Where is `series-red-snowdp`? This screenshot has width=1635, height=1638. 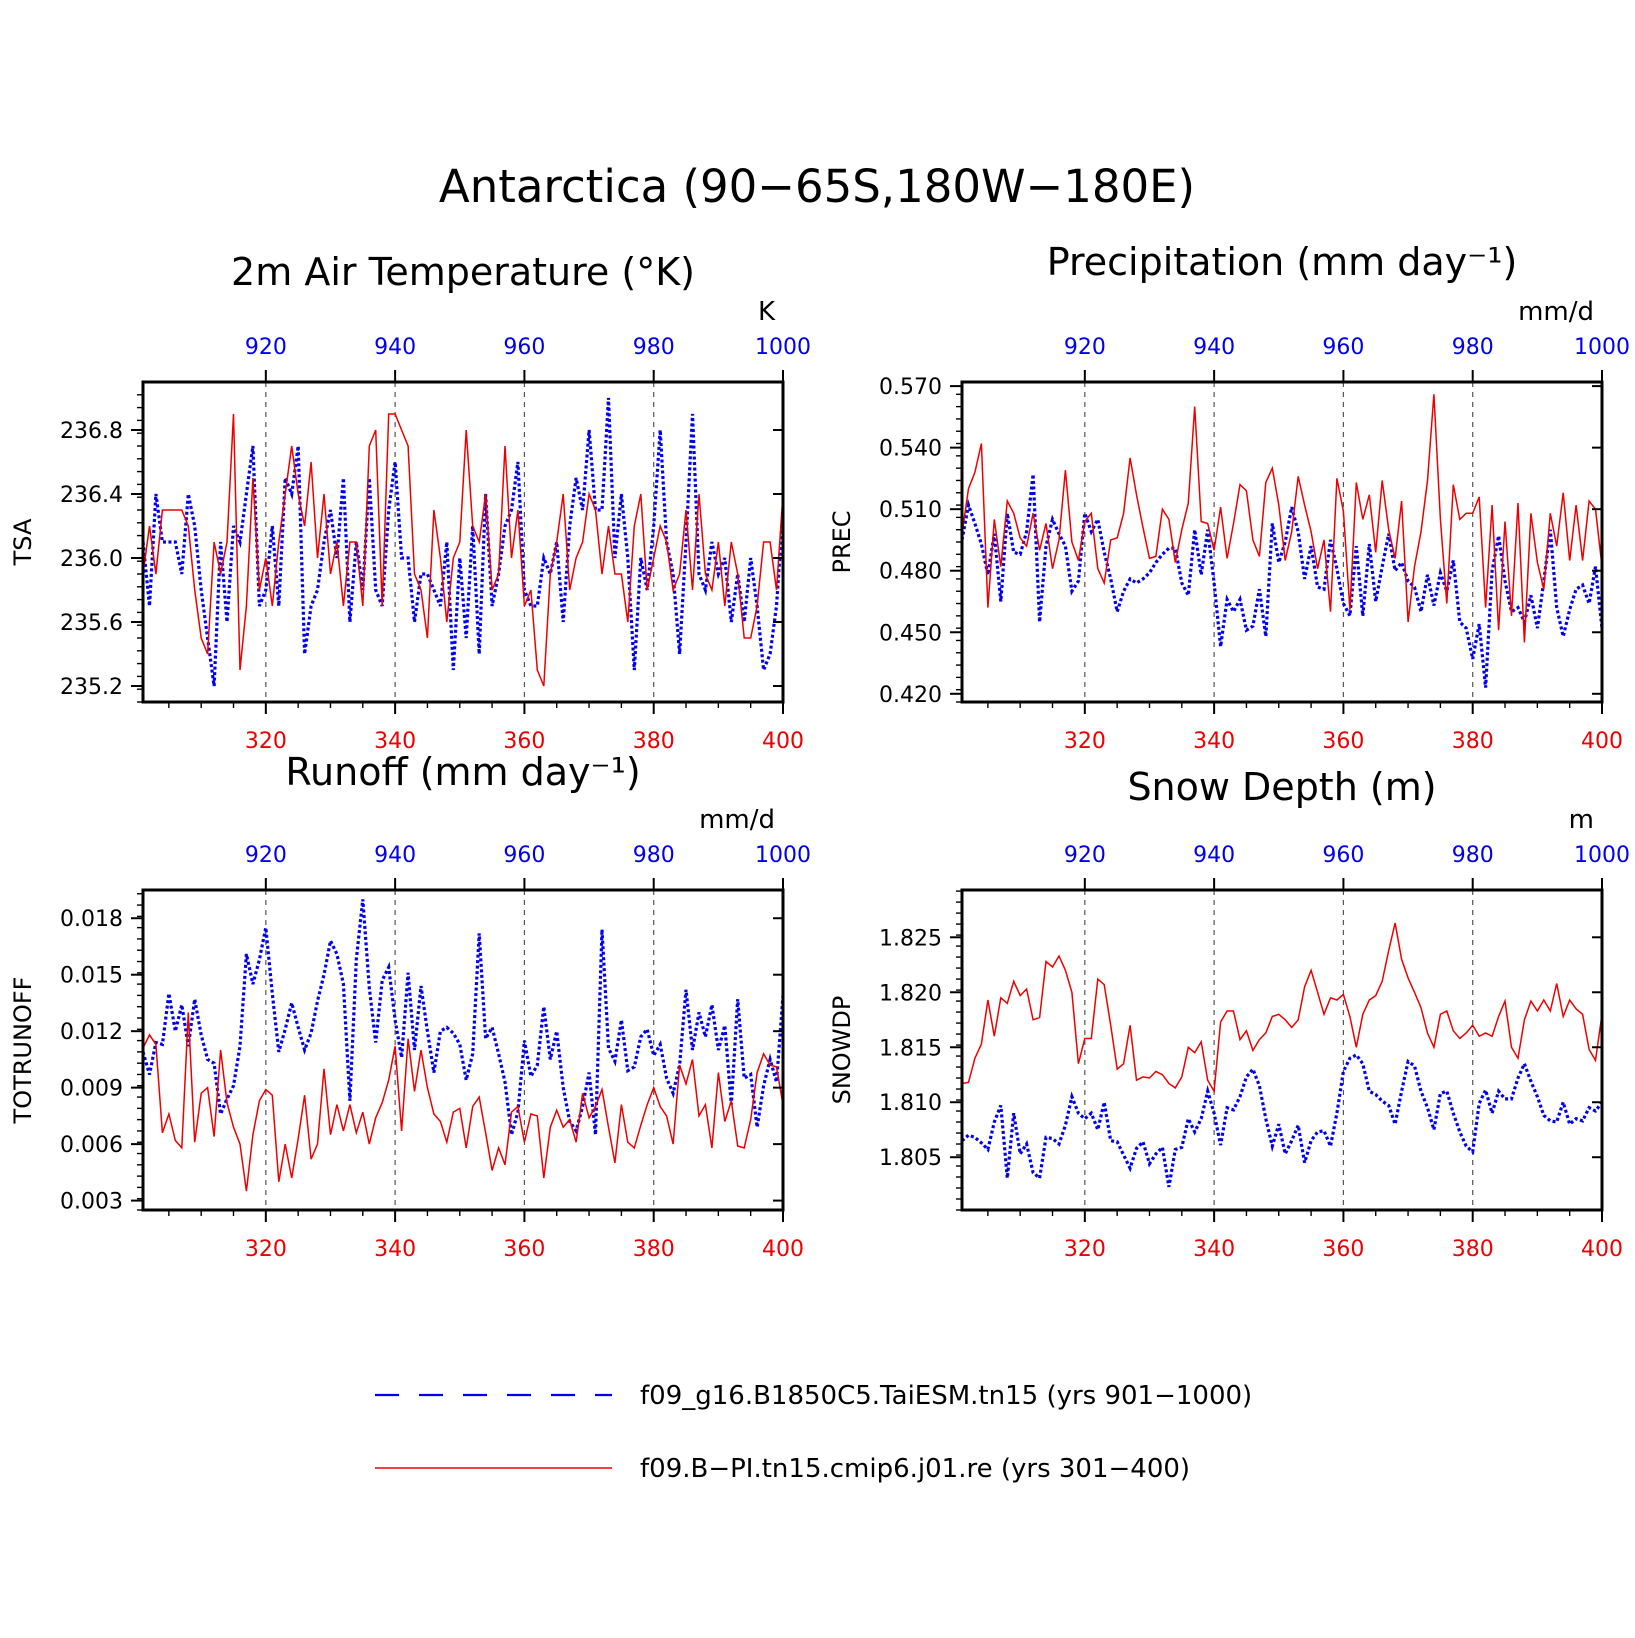
series-red-snowdp is located at coordinates (1282, 1008).